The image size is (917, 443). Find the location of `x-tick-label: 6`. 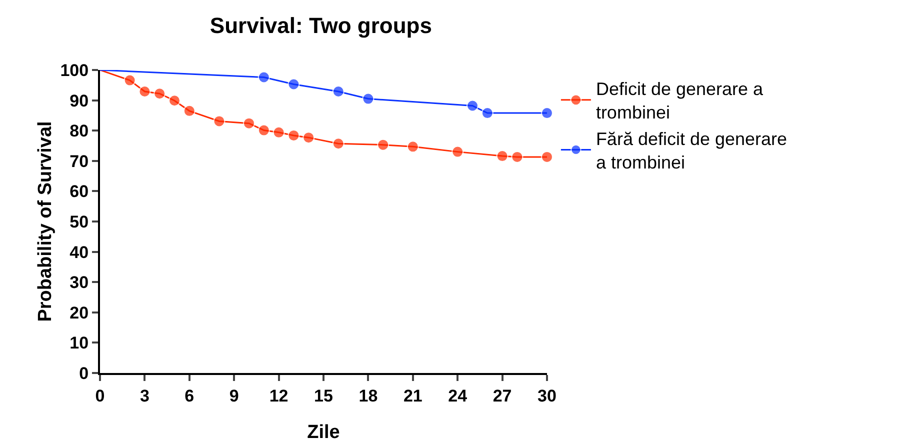

x-tick-label: 6 is located at coordinates (189, 396).